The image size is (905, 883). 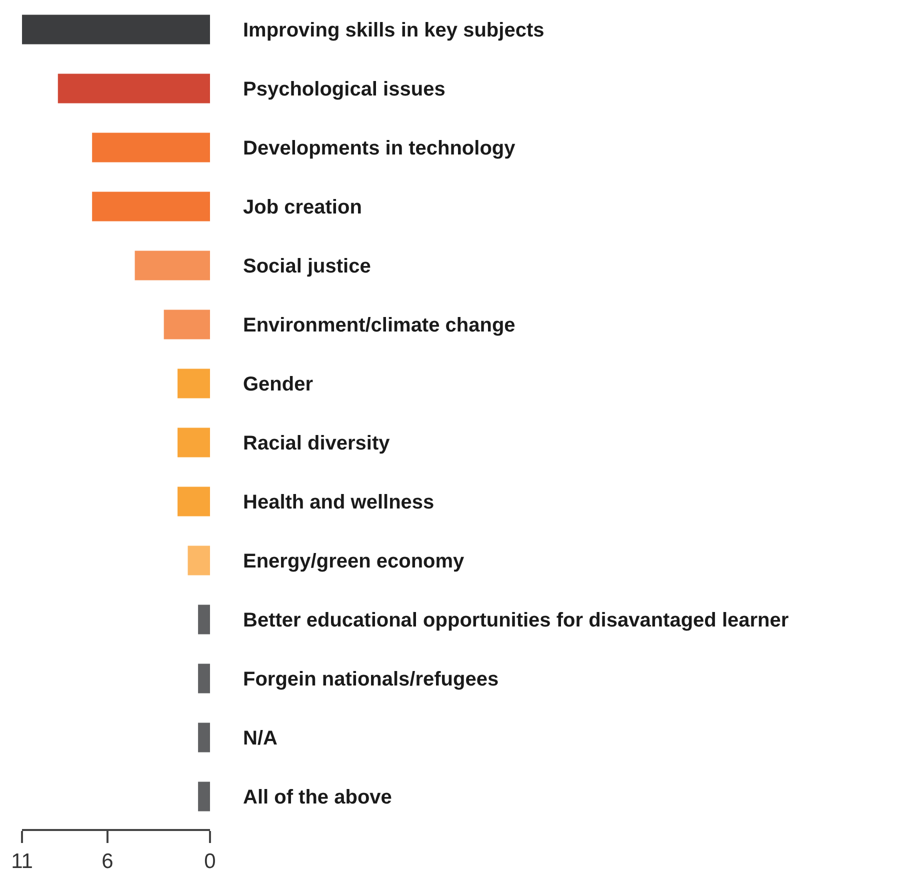 I want to click on y-tick-label: Improving skills in key subjects, so click(x=393, y=31).